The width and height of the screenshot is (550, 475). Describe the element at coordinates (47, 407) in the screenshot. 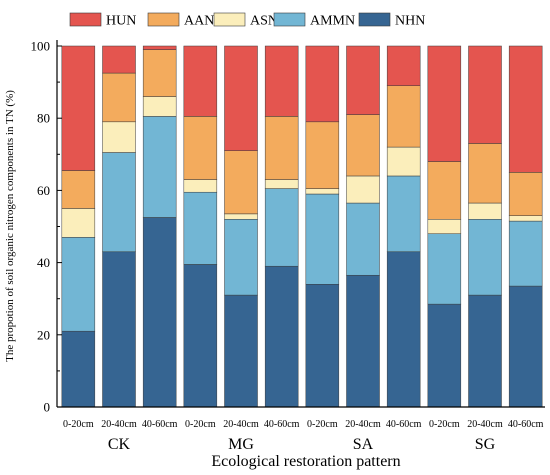

I see `y-tick-label: 0` at that location.